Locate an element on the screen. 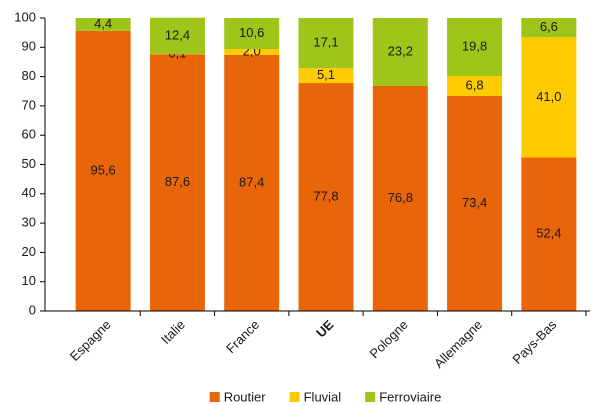 This screenshot has width=597, height=405. y-tick-label: 70 is located at coordinates (29, 104).